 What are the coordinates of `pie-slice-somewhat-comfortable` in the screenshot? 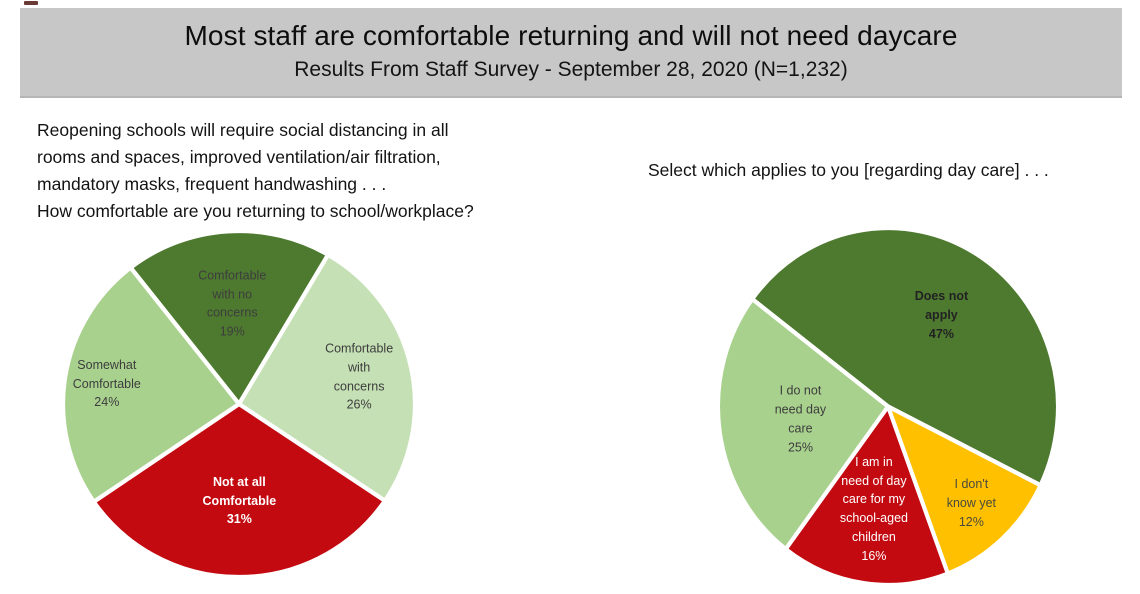 It's located at (152, 384).